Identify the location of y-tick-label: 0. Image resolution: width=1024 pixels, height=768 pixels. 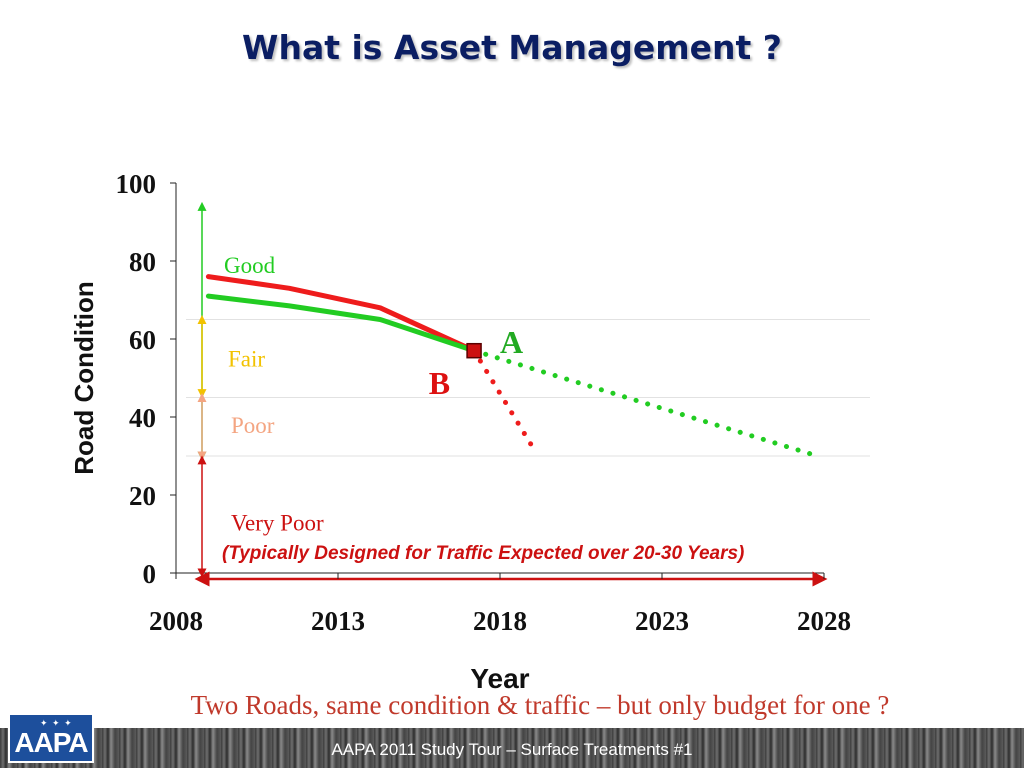
(150, 574).